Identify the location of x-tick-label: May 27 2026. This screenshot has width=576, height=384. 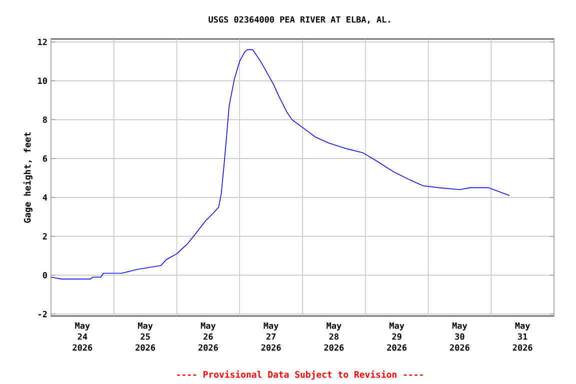
(271, 336).